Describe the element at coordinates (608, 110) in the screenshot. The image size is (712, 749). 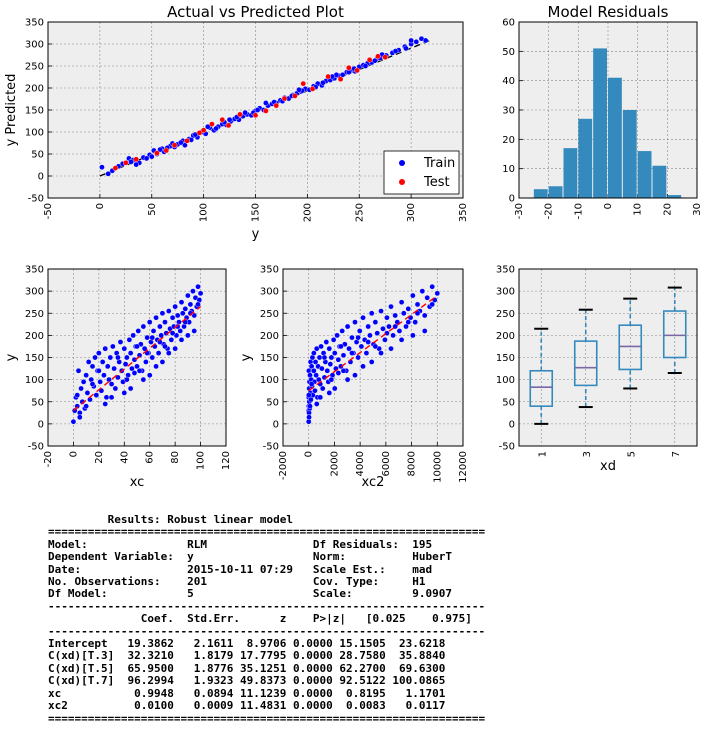
I see `model-residuals-frame` at that location.